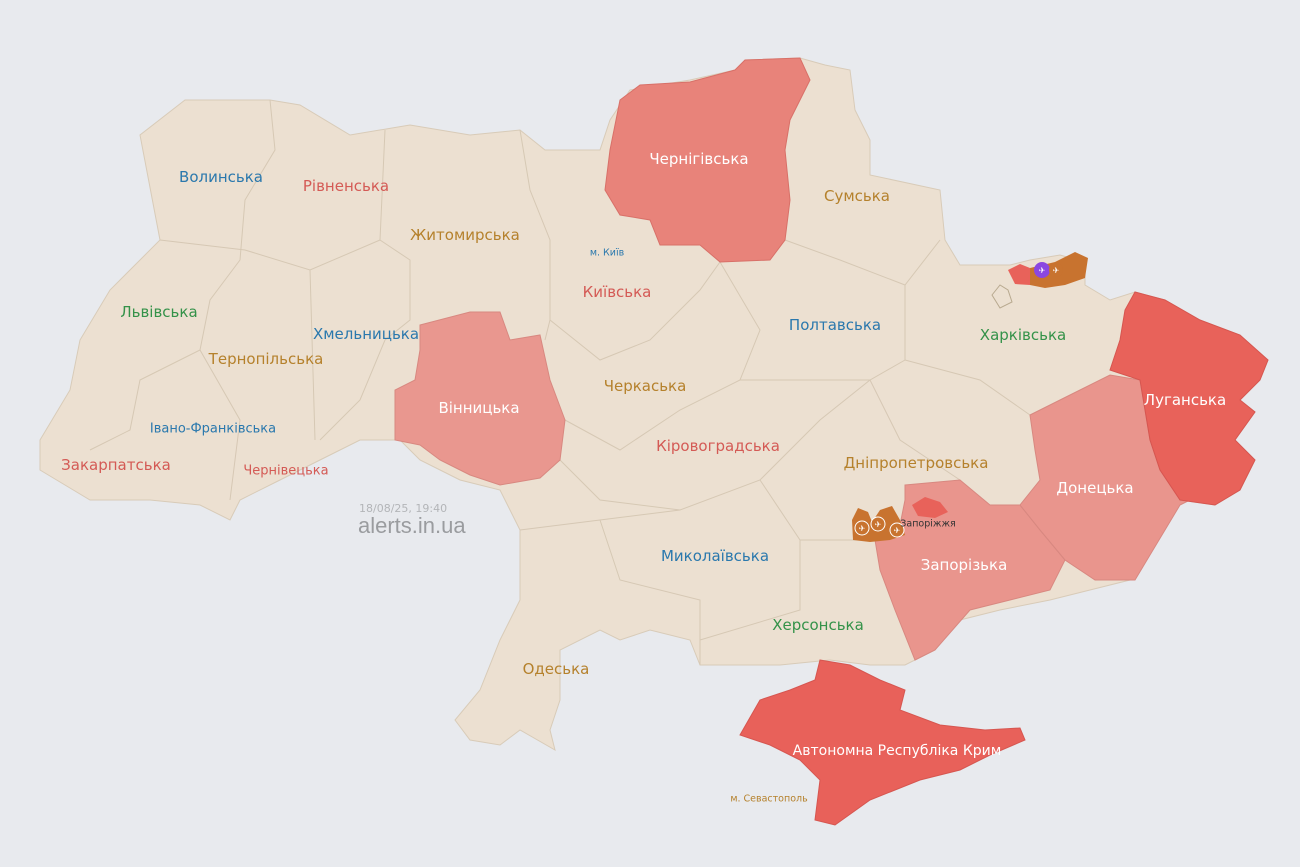 This screenshot has height=867, width=1300. Describe the element at coordinates (882, 742) in the screenshot. I see `region-crimea` at that location.